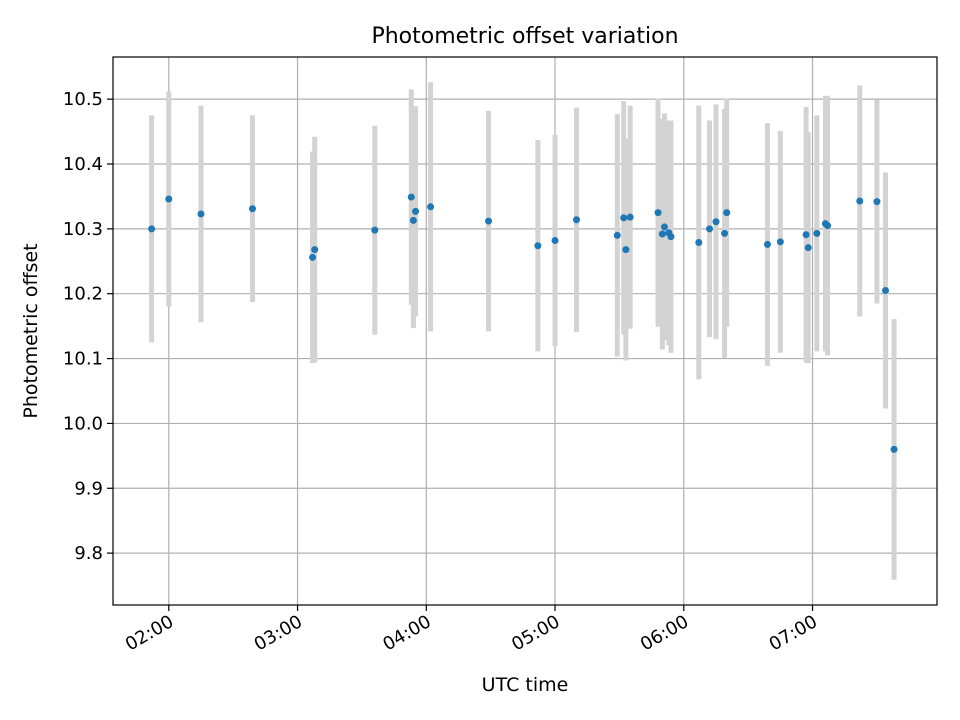 This screenshot has height=720, width=960. Describe the element at coordinates (83, 164) in the screenshot. I see `y-tick-label: 10.4` at that location.